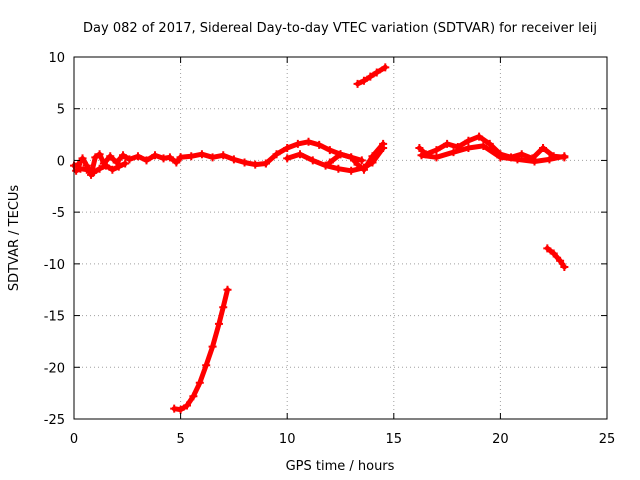 The height and width of the screenshot is (480, 640). Describe the element at coordinates (54, 420) in the screenshot. I see `y-tick-label: -25` at that location.